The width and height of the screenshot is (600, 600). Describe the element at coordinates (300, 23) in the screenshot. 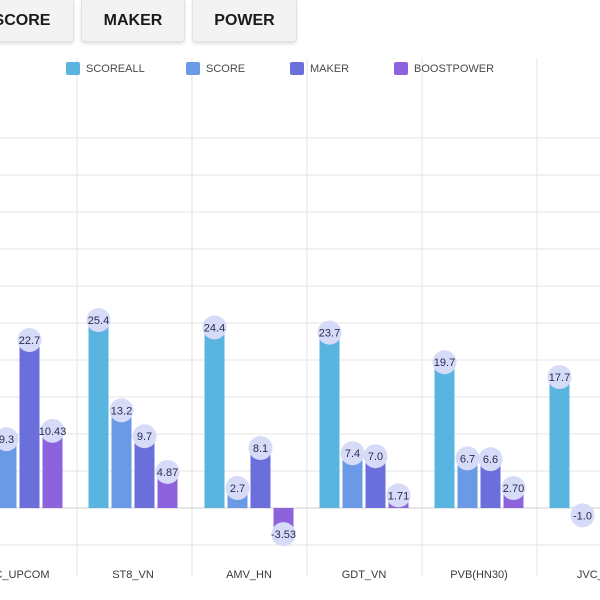

I see `tab-bar: SCORE MAKER POWER` at that location.